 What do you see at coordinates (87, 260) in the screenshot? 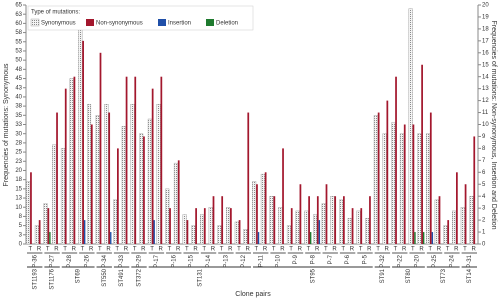
I see `pair-label: P-26` at bounding box center [87, 260].